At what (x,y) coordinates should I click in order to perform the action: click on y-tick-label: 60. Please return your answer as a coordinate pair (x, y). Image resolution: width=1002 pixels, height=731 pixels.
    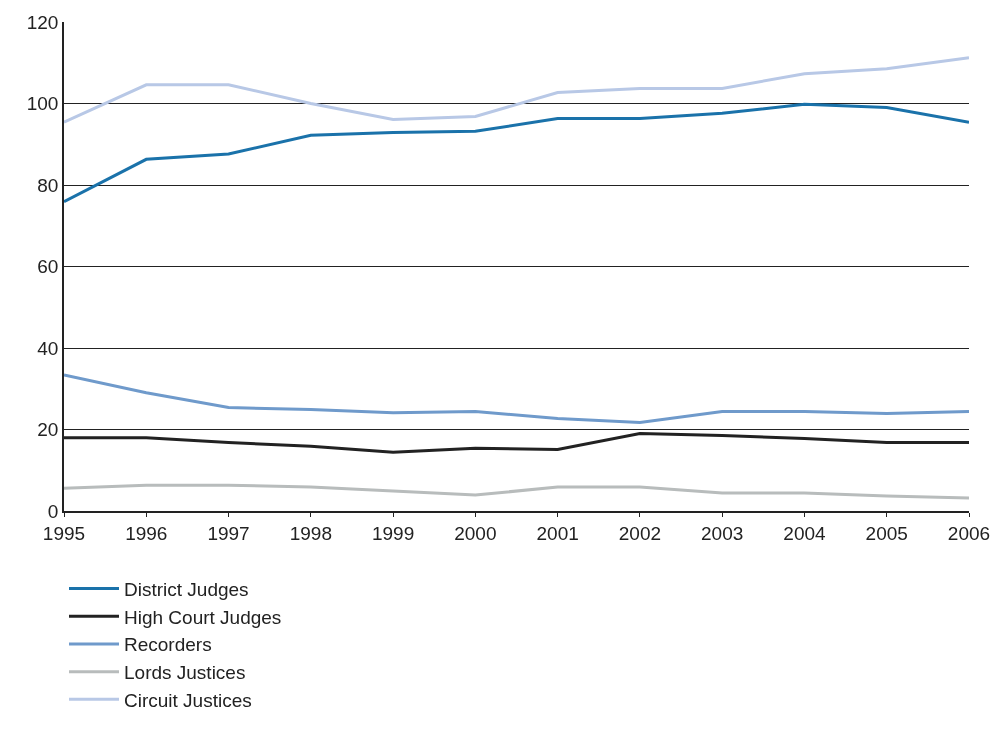
    Looking at the image, I should click on (48, 267).